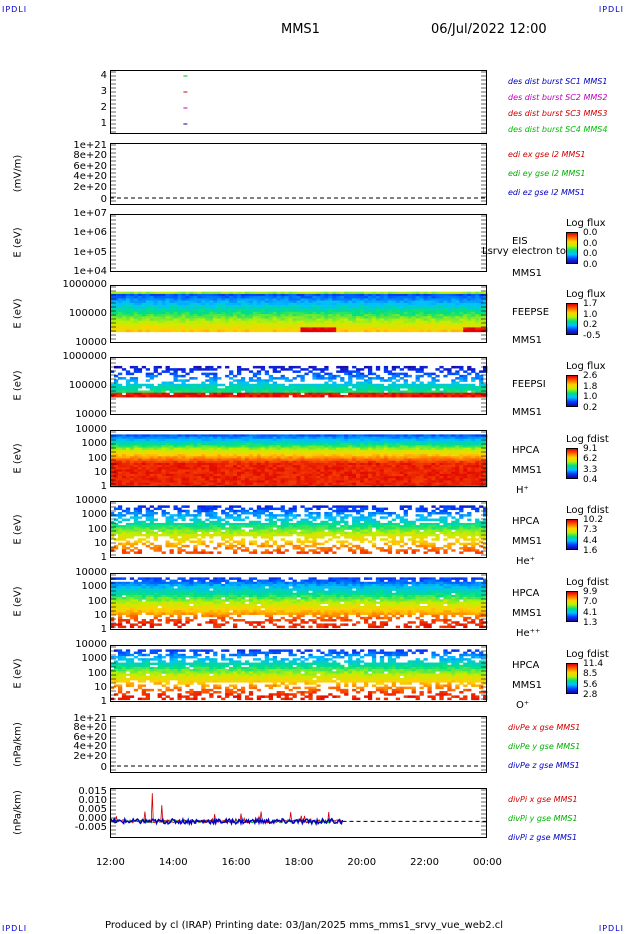 The height and width of the screenshot is (934, 630). I want to click on legend-entry: des dist burst SC1 MMS1, so click(558, 81).